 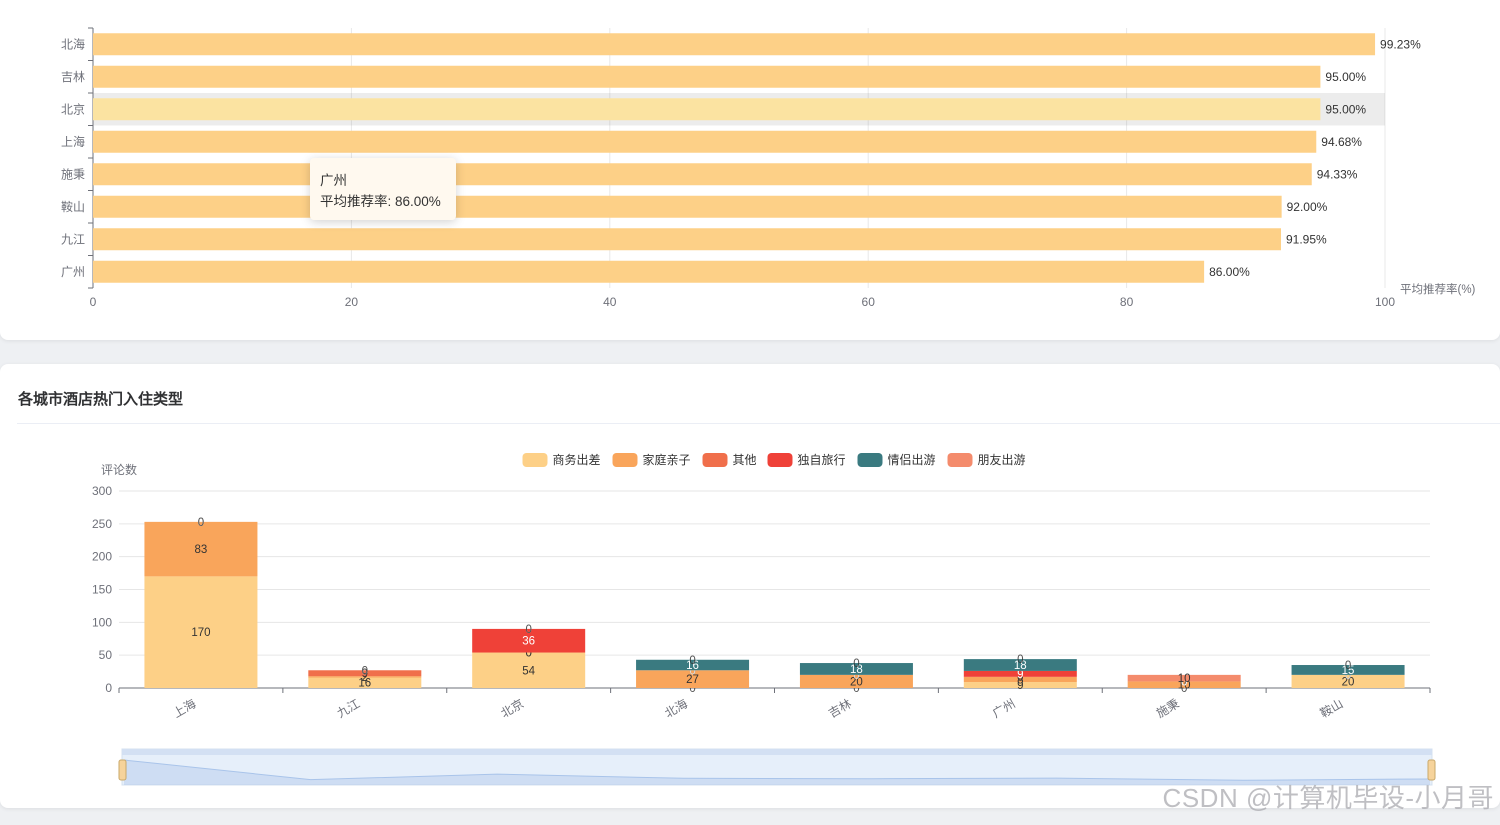 I want to click on legend-label: 商务出差, so click(x=577, y=459).